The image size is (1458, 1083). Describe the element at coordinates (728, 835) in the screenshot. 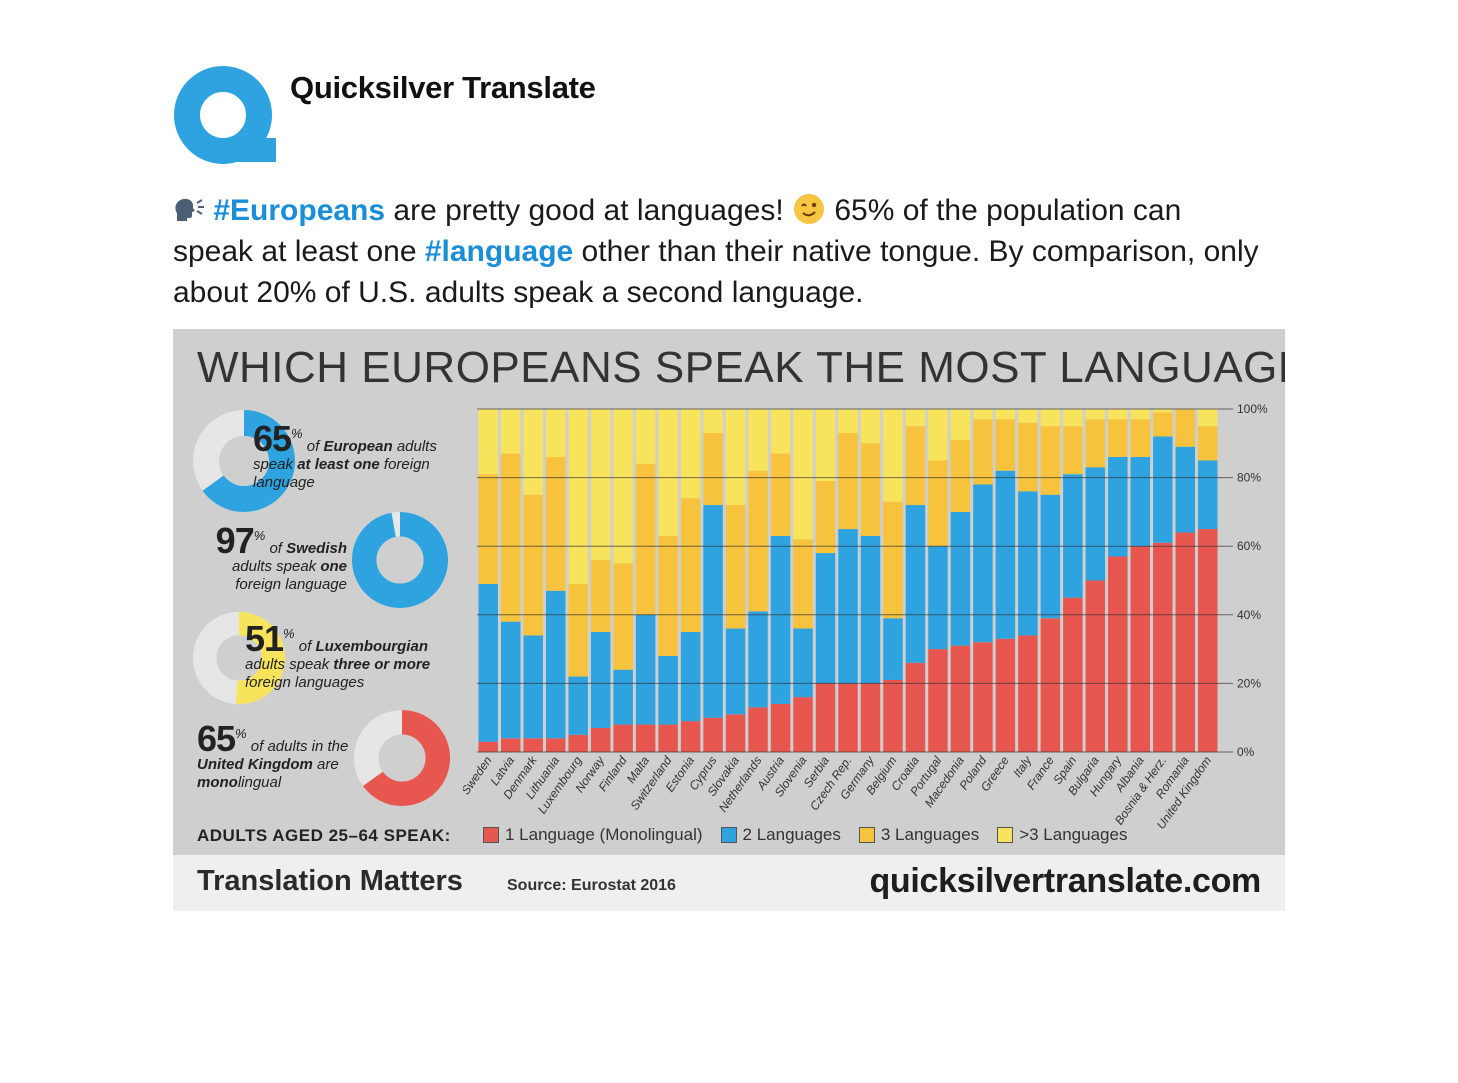

I see `legend-swatch` at that location.